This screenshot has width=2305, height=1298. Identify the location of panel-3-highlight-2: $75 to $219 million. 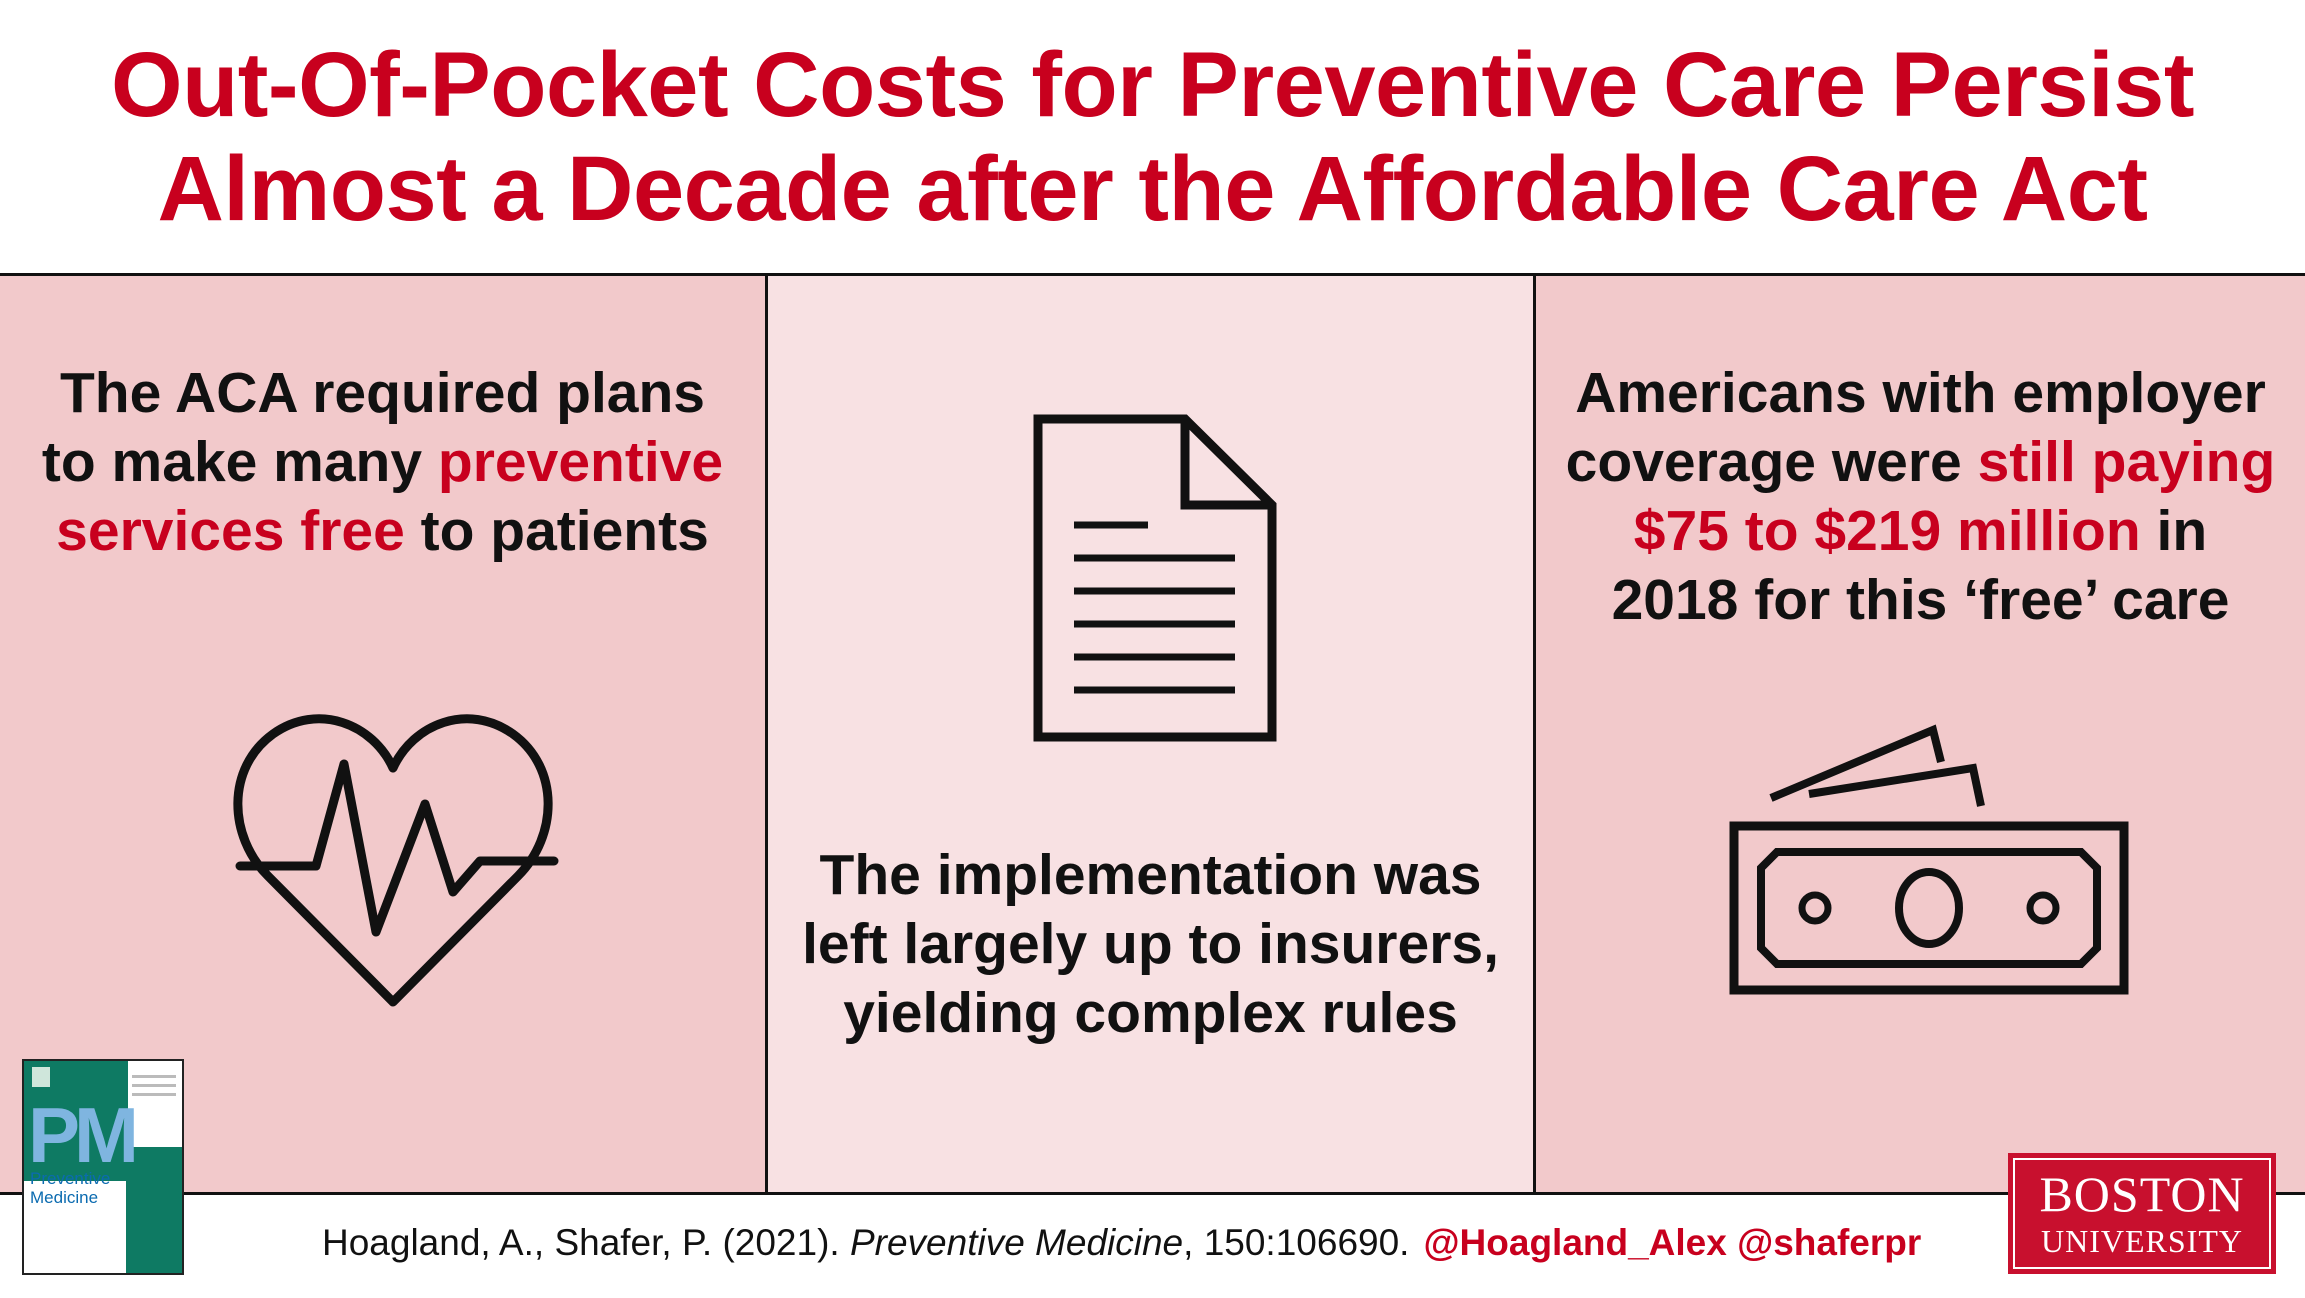
(1887, 531).